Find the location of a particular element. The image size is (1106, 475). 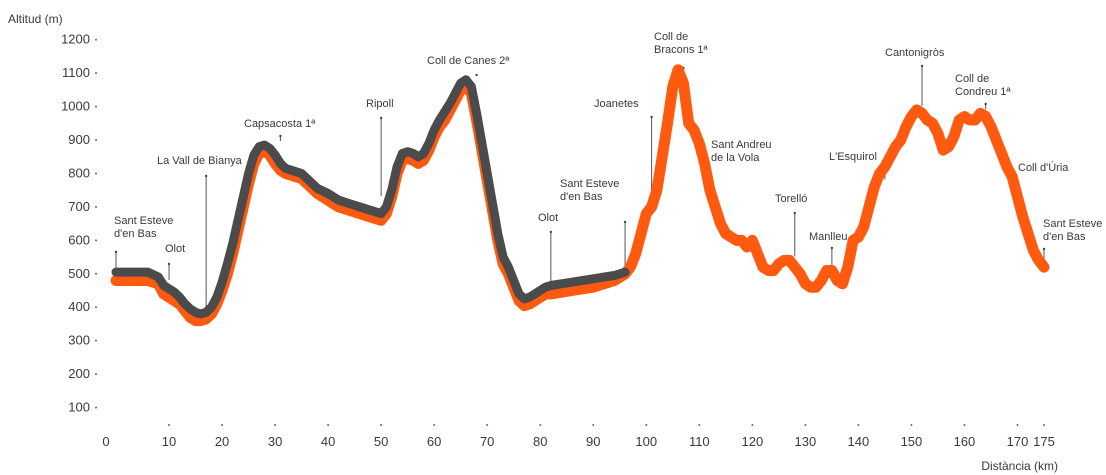

annotation-label: Manlleu is located at coordinates (828, 237).